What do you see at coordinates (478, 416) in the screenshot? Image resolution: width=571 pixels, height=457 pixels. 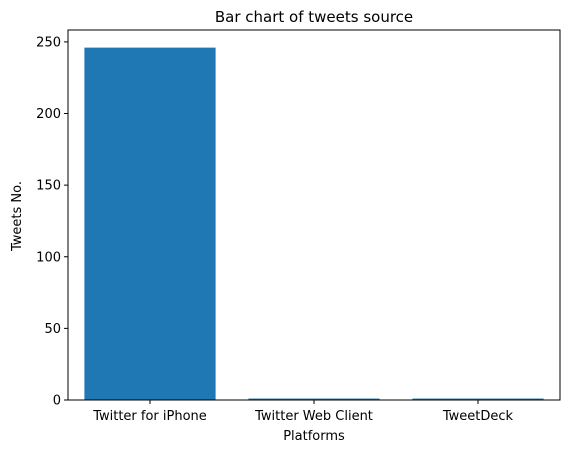 I see `x-tick-label: TweetDeck` at bounding box center [478, 416].